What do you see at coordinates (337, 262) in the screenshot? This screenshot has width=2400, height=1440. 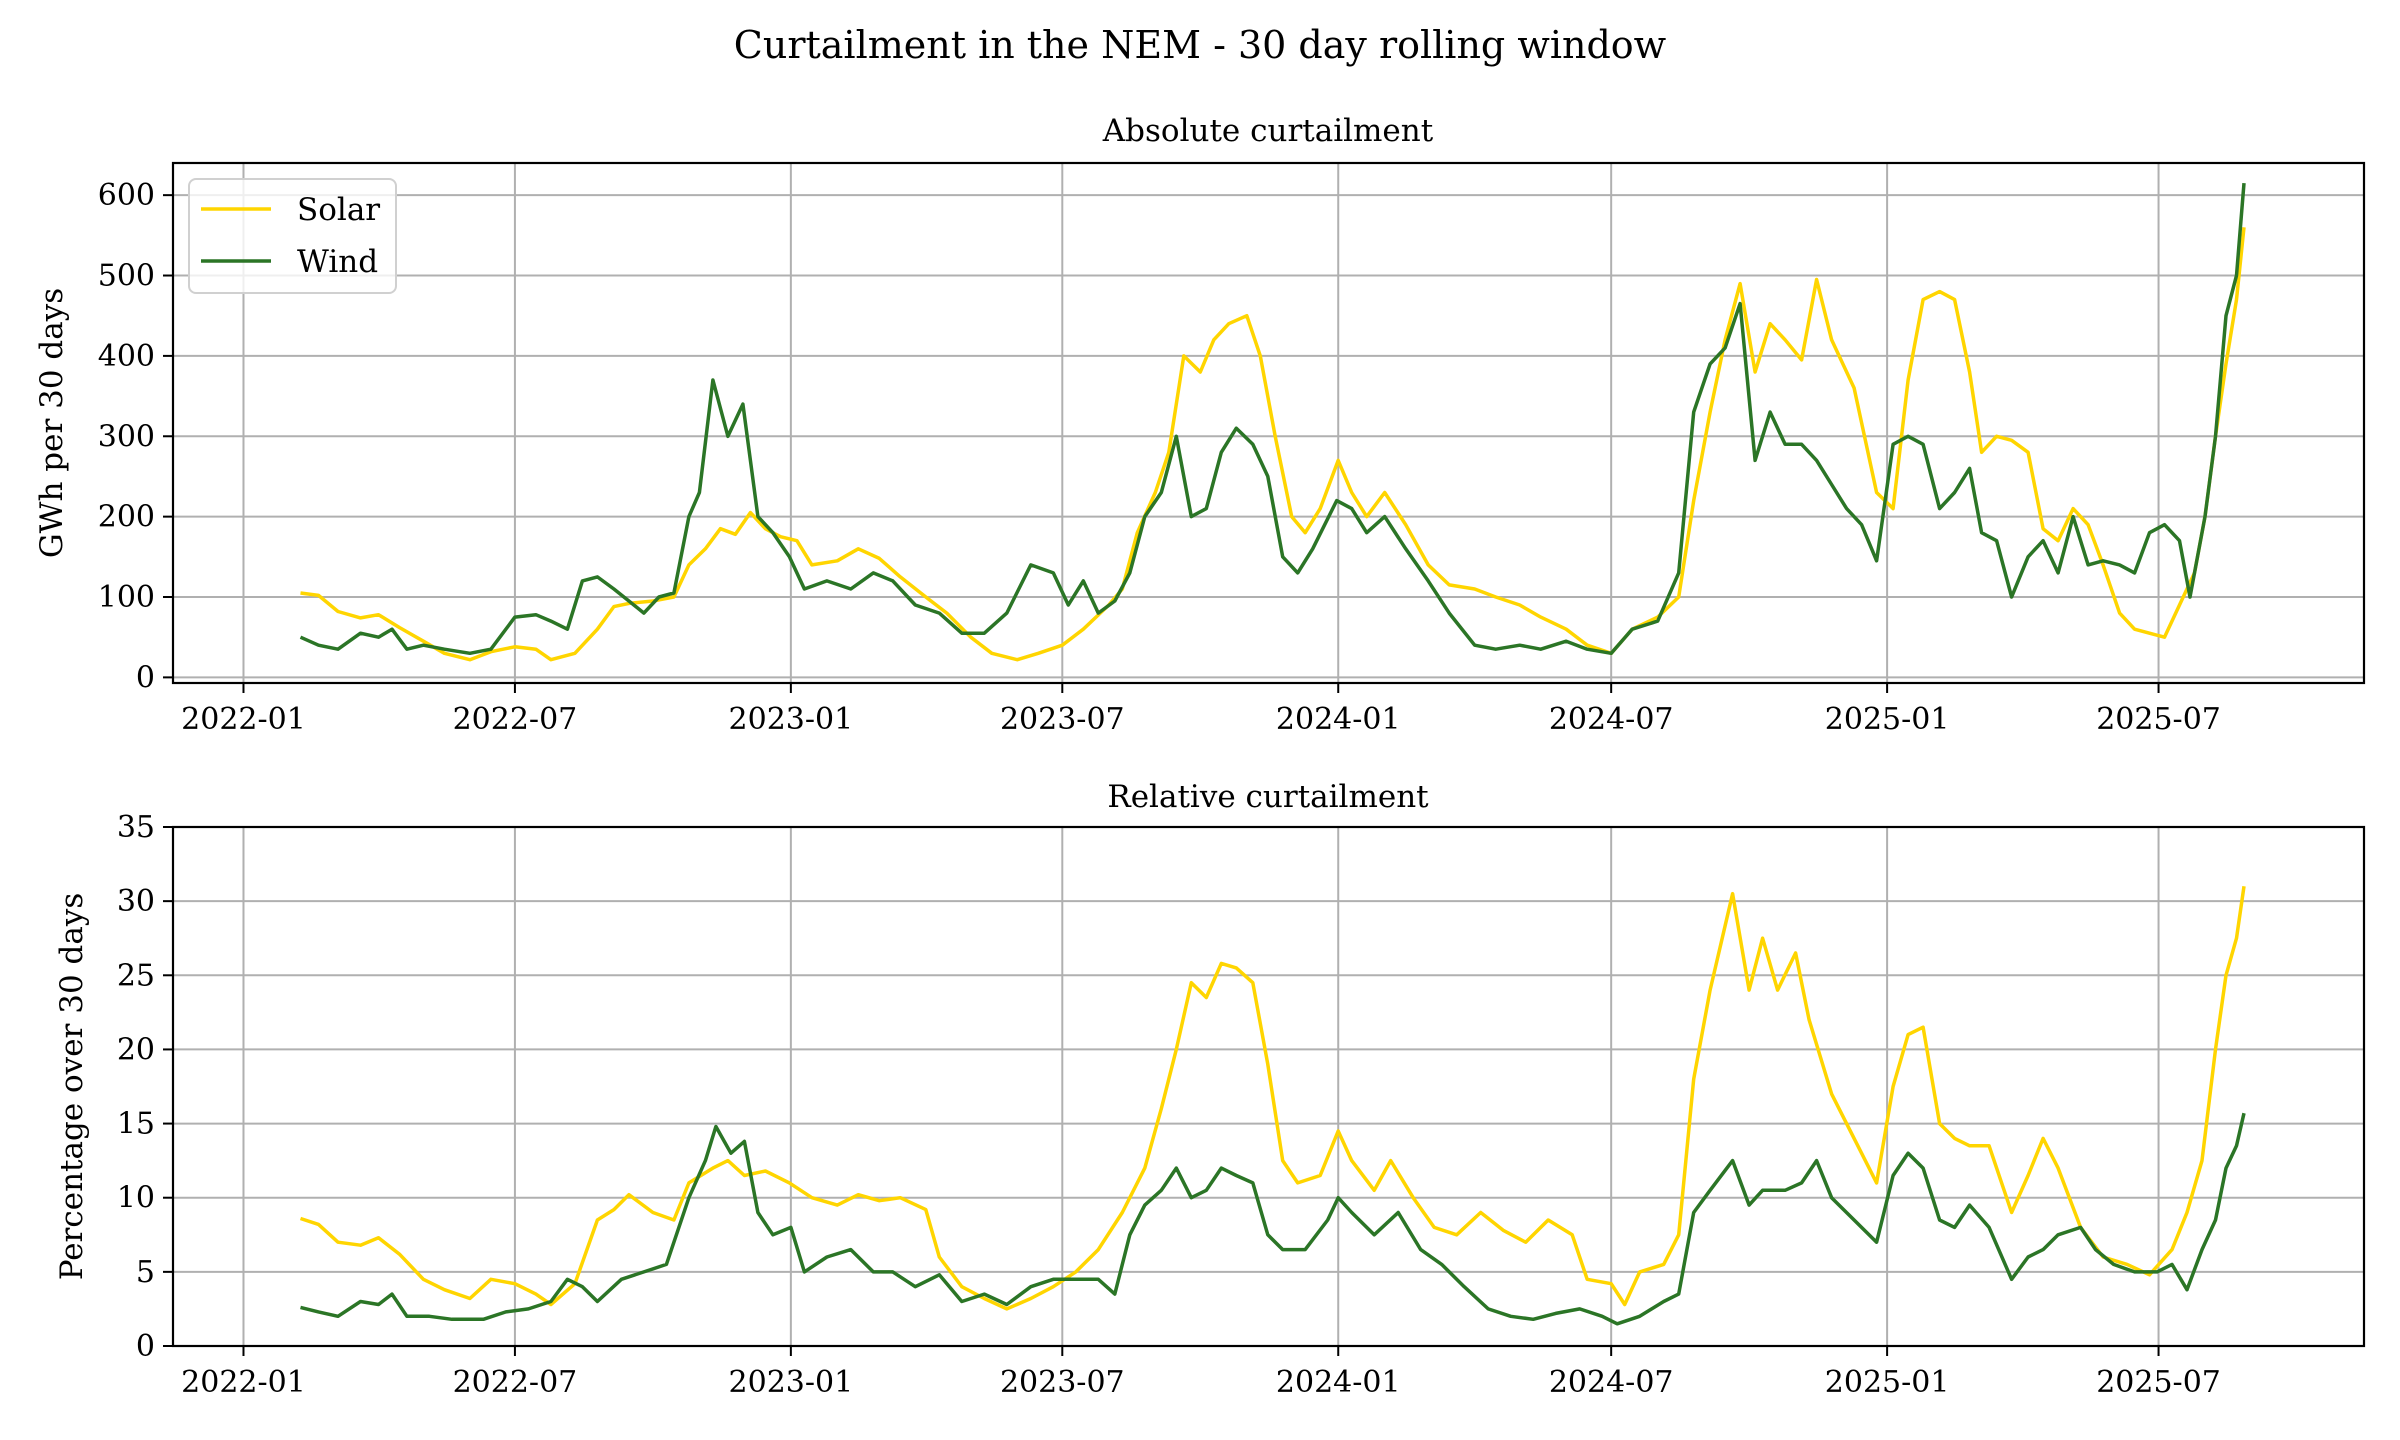 I see `legend-wind-label: Wind` at bounding box center [337, 262].